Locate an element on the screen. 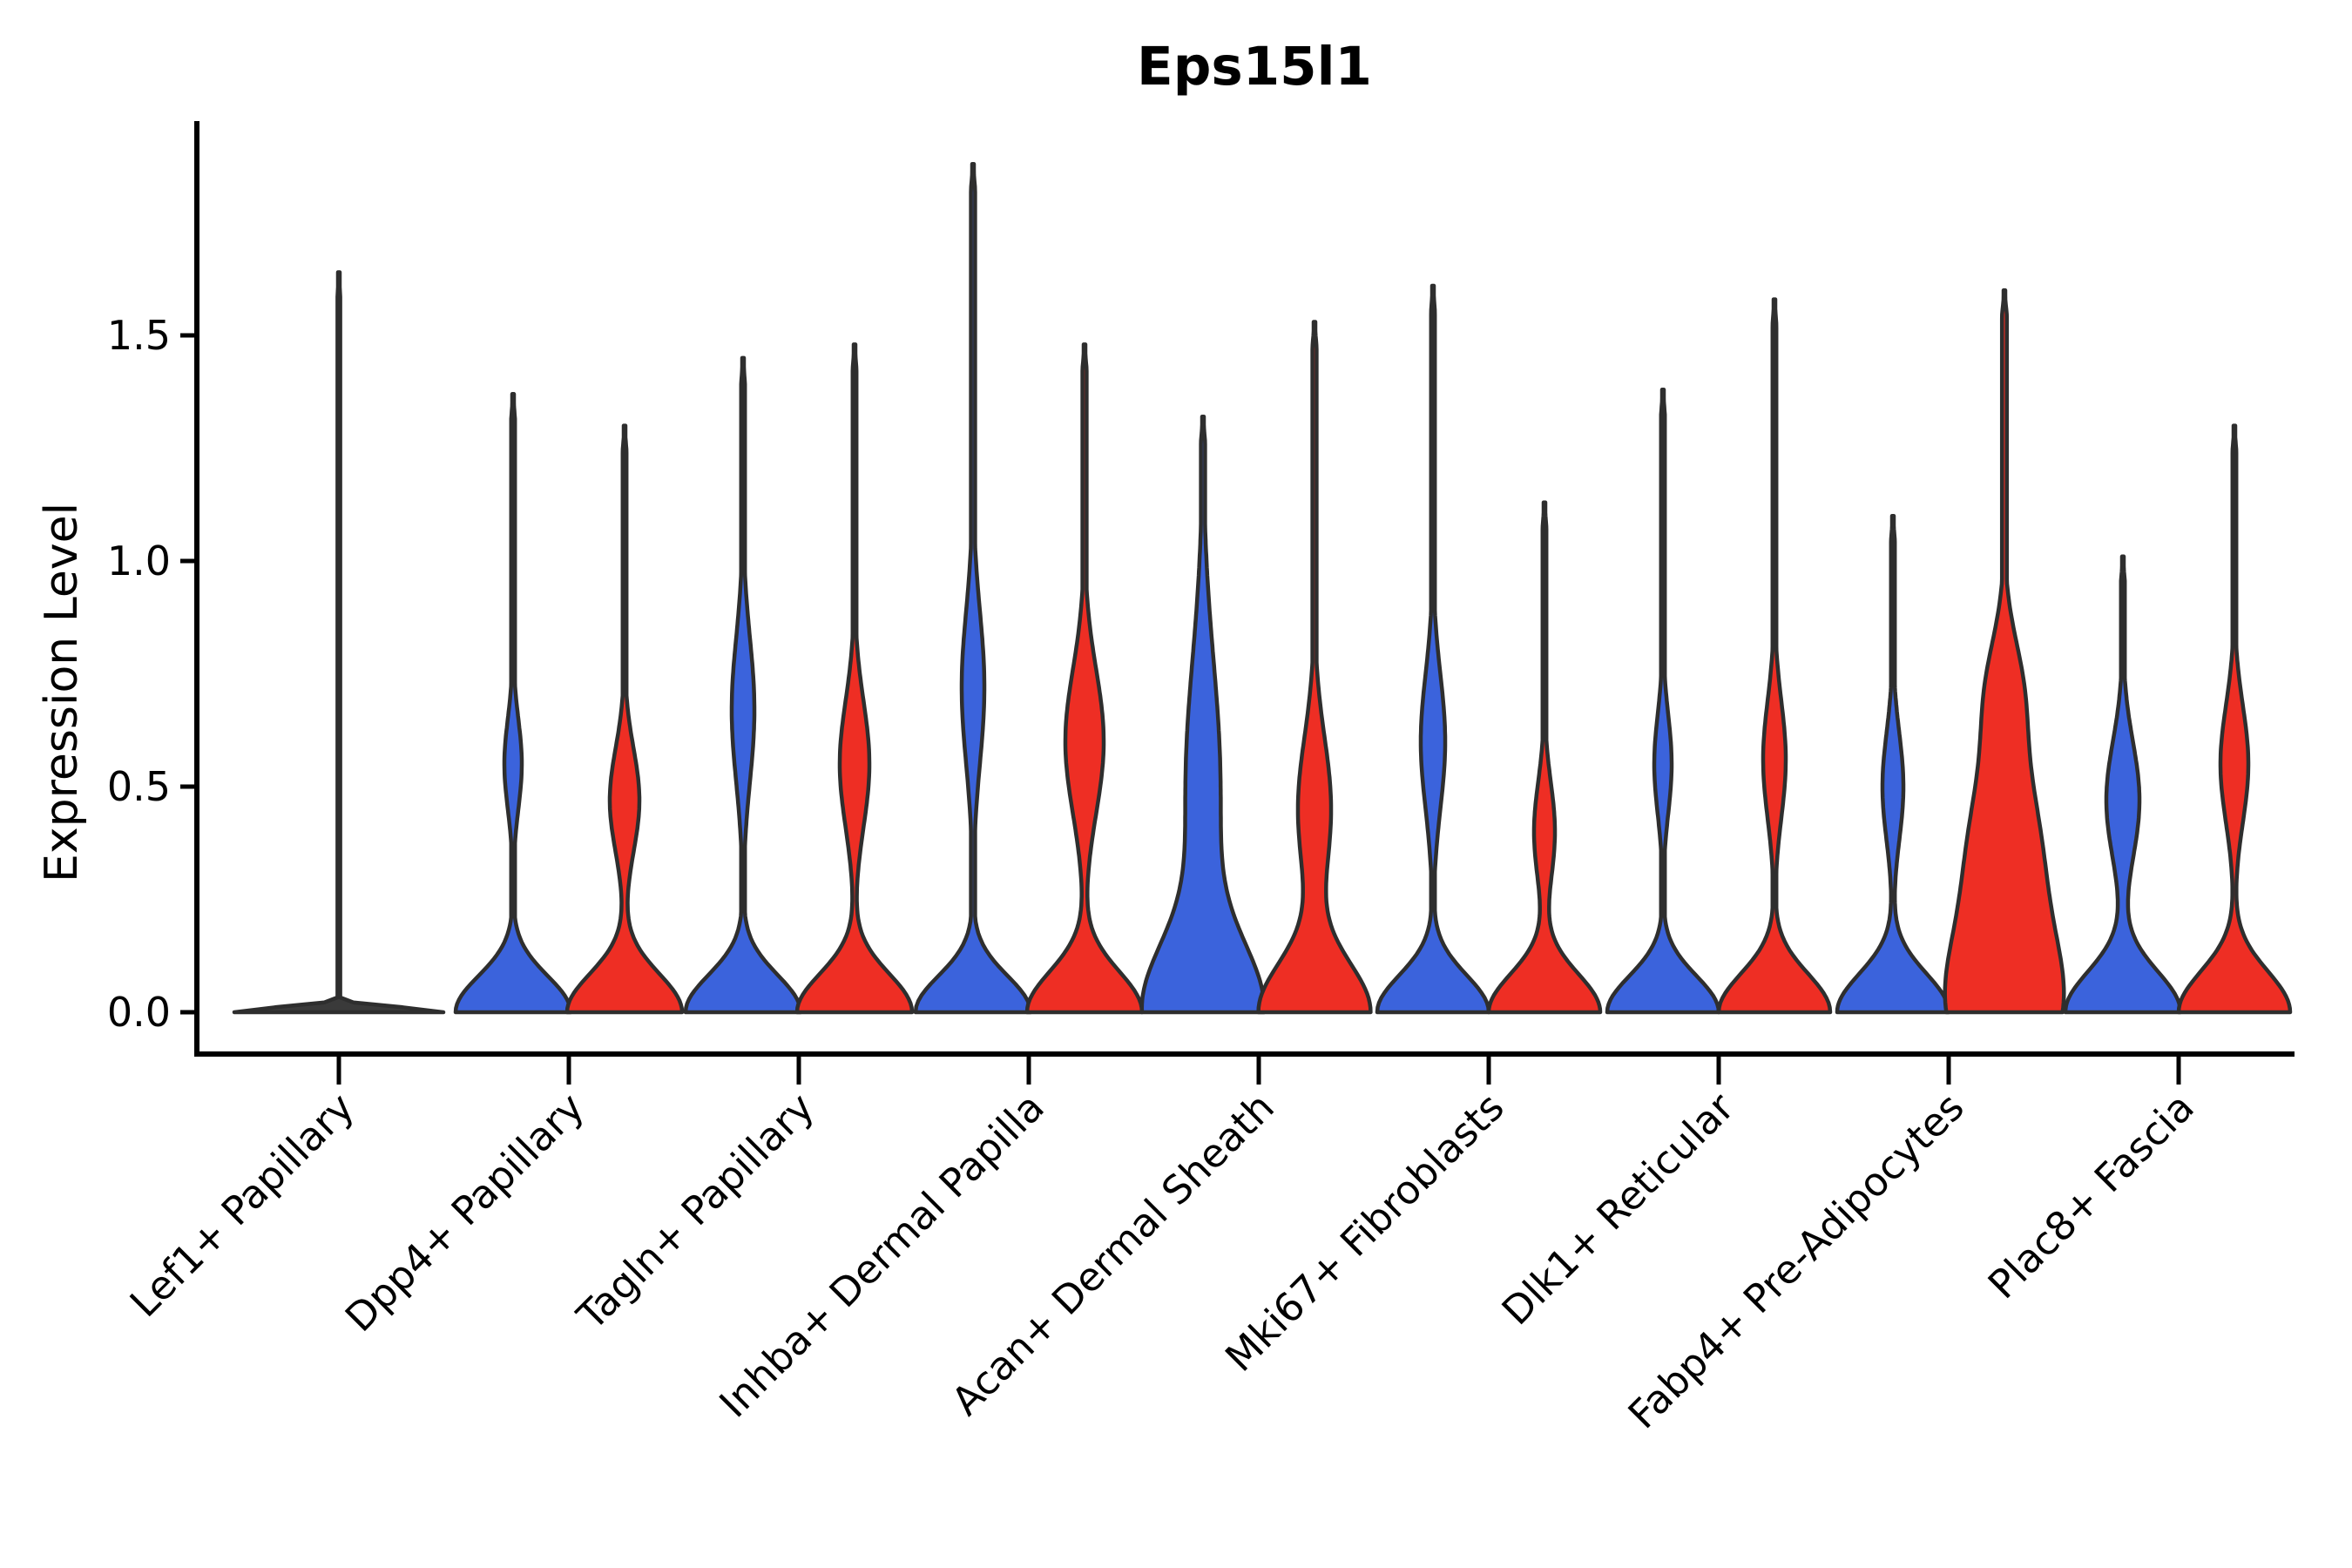  y-tick-label: 1.0 is located at coordinates (139, 561).